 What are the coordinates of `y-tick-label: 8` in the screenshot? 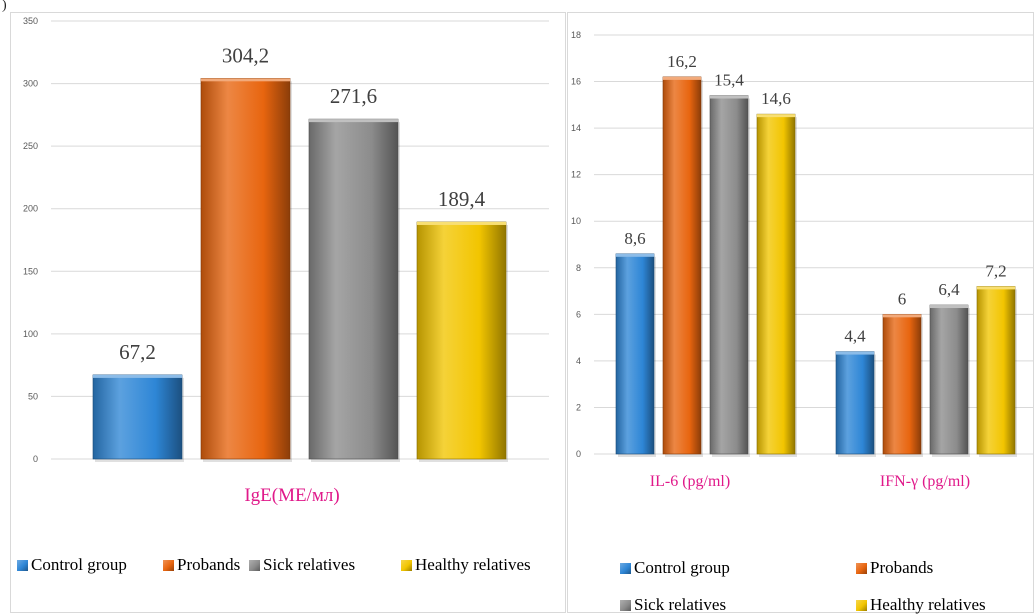 It's located at (578, 268).